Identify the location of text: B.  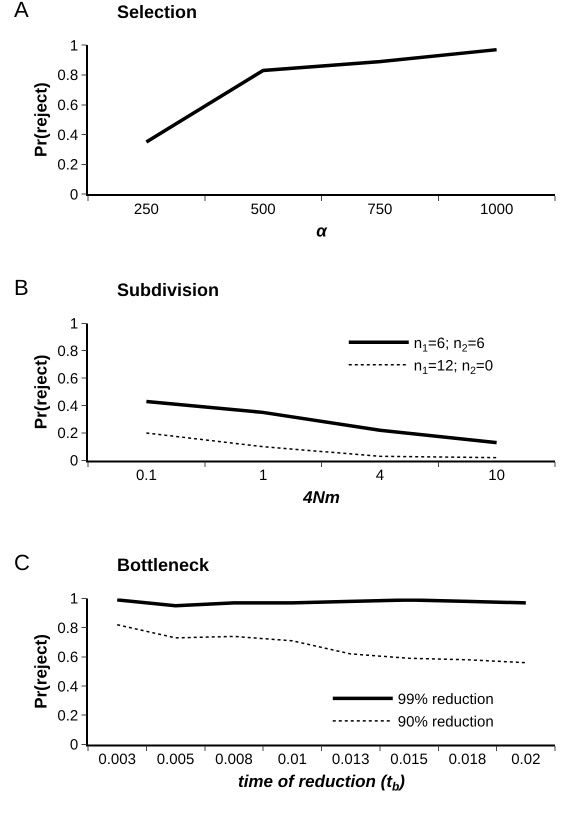
(21, 287).